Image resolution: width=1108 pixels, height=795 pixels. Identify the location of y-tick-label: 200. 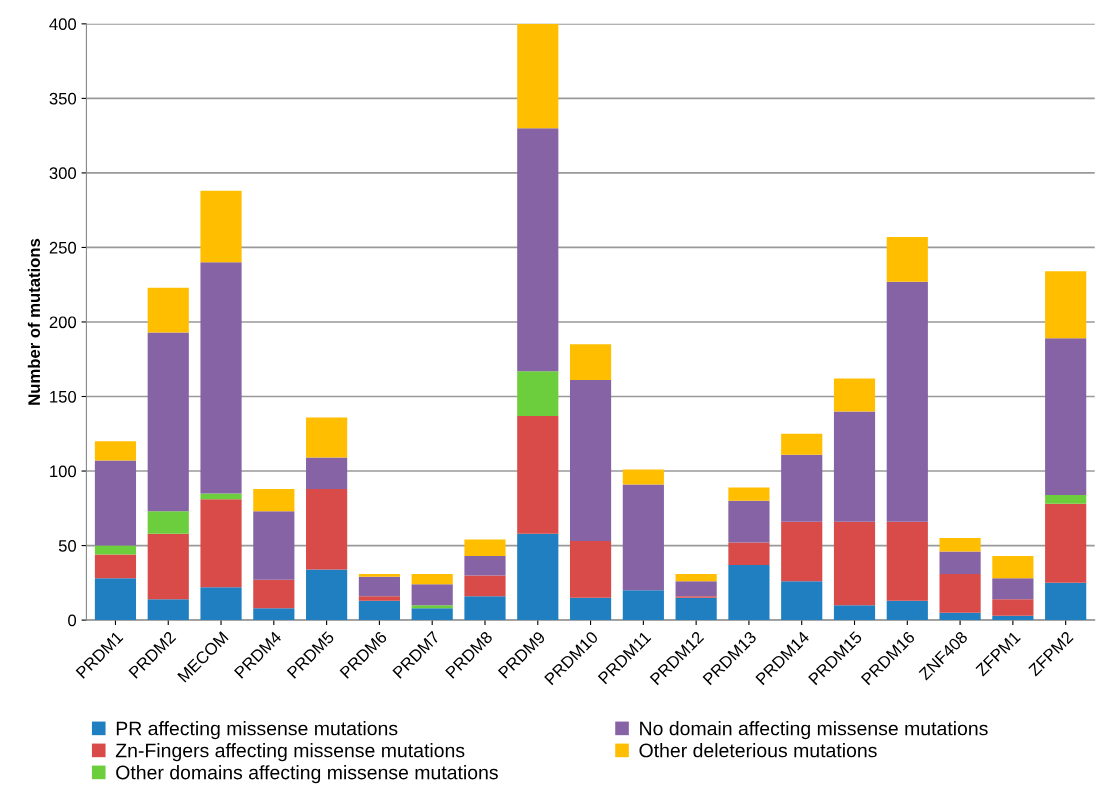
(63, 322).